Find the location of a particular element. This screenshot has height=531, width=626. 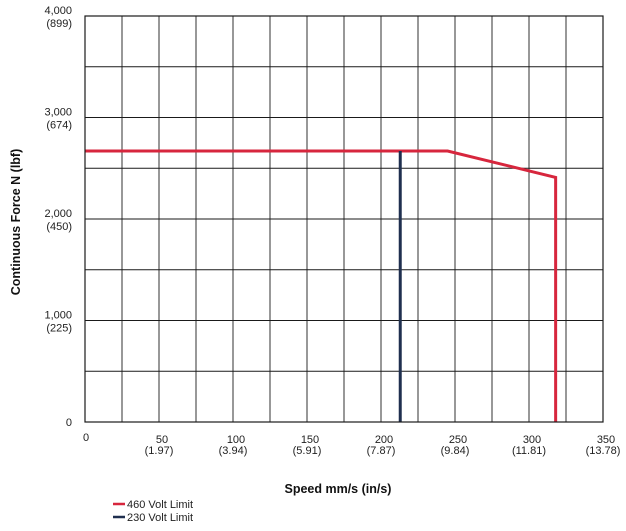

x-tick-sublabel: (5.91) is located at coordinates (307, 451).